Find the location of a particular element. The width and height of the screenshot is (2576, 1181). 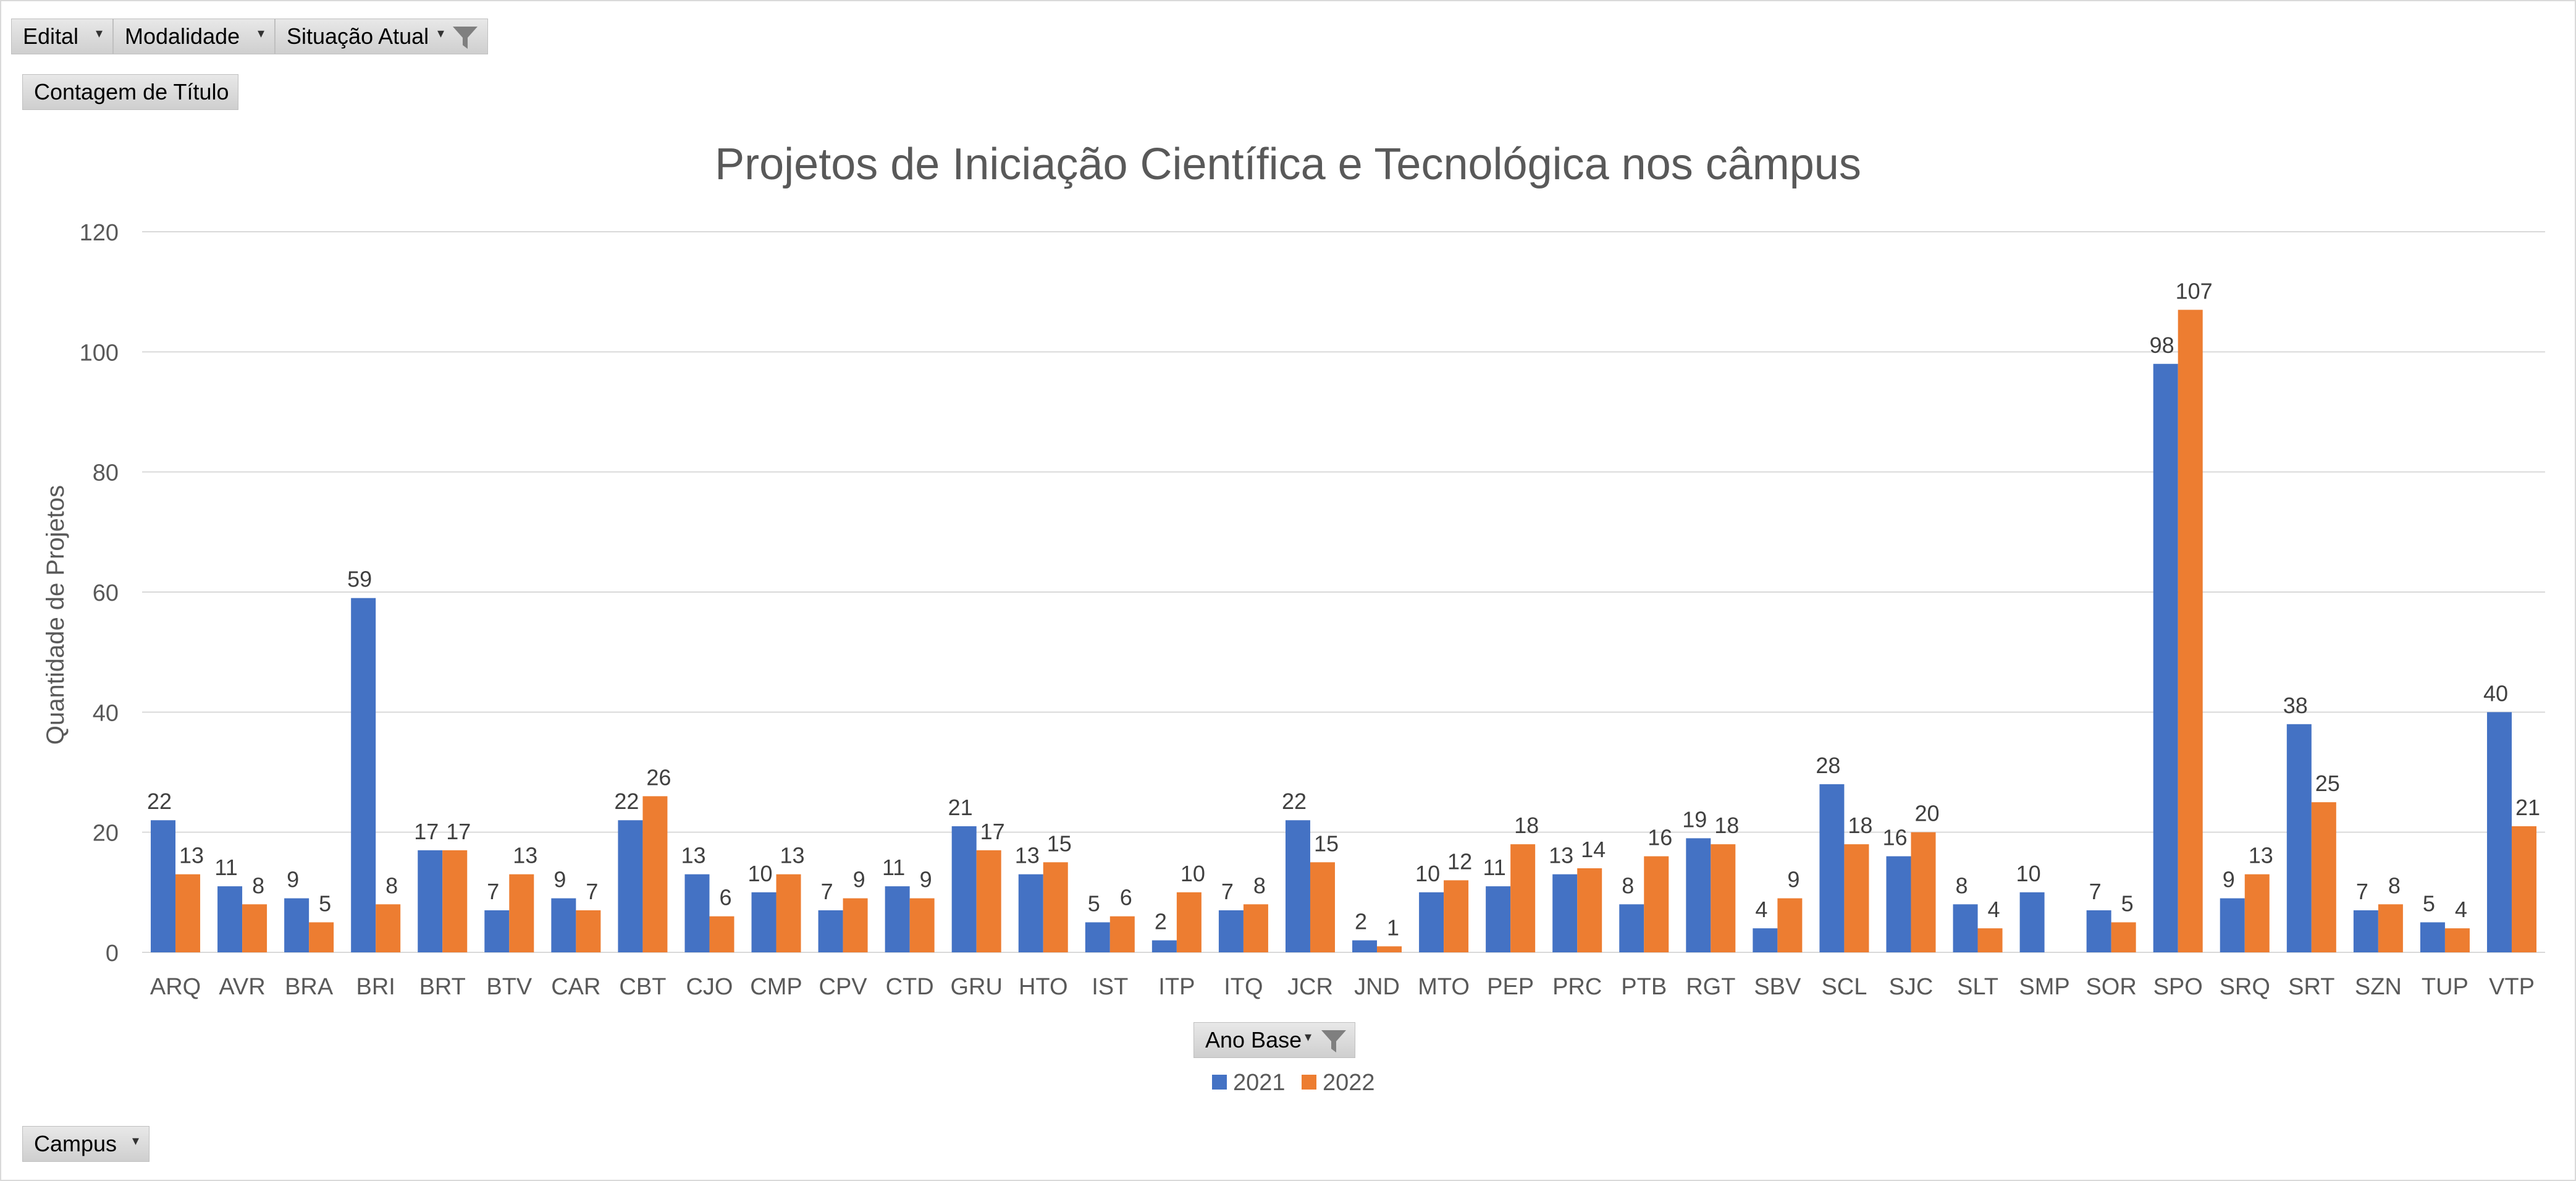

bar-2022-sjc is located at coordinates (1923, 892).